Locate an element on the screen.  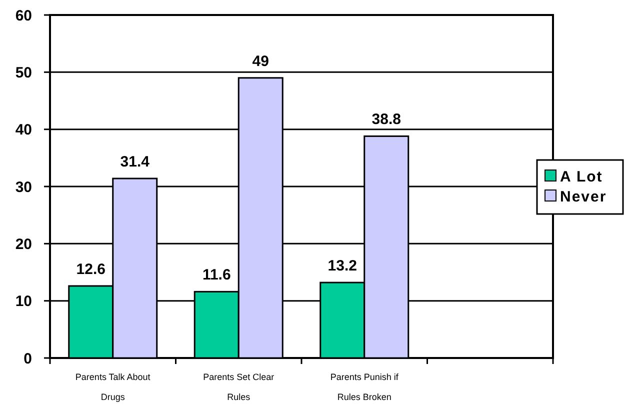
data-label: 11.6 is located at coordinates (216, 275).